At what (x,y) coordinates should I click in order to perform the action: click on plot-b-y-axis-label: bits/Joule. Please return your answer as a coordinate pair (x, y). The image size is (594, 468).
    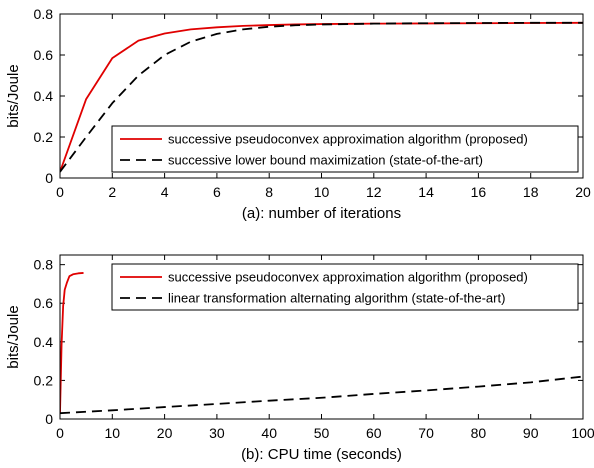
    Looking at the image, I should click on (13, 336).